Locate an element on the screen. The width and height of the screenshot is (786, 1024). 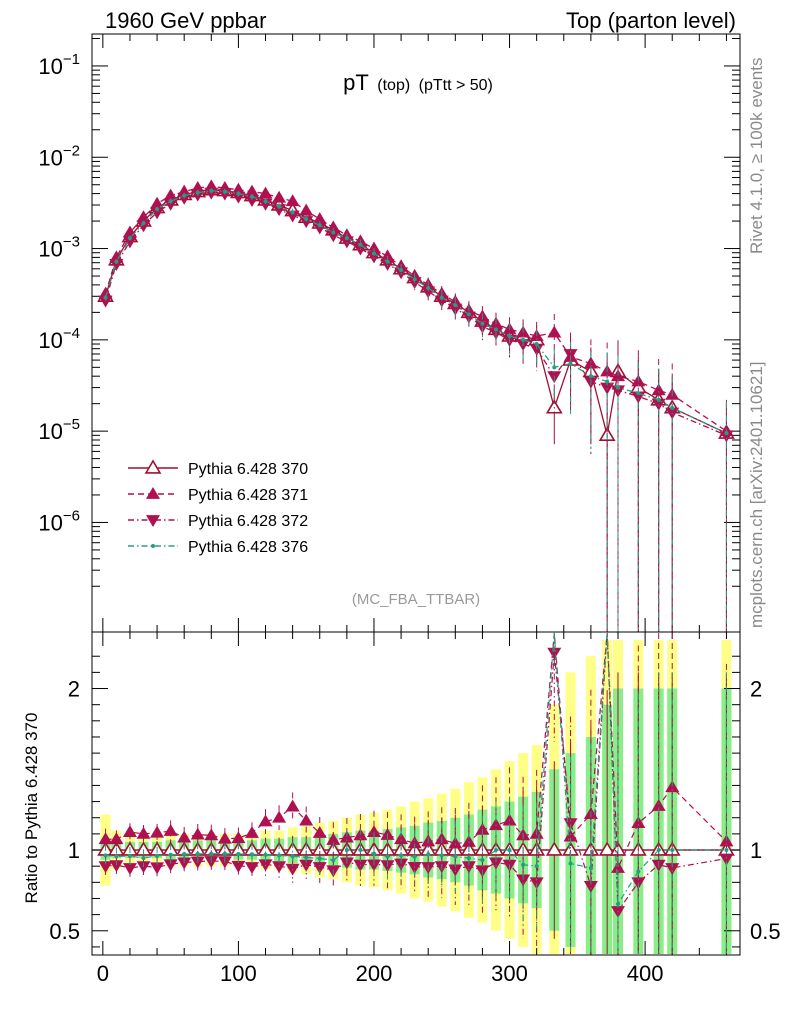
legend-label: Pythia 6.428 371 is located at coordinates (248, 495).